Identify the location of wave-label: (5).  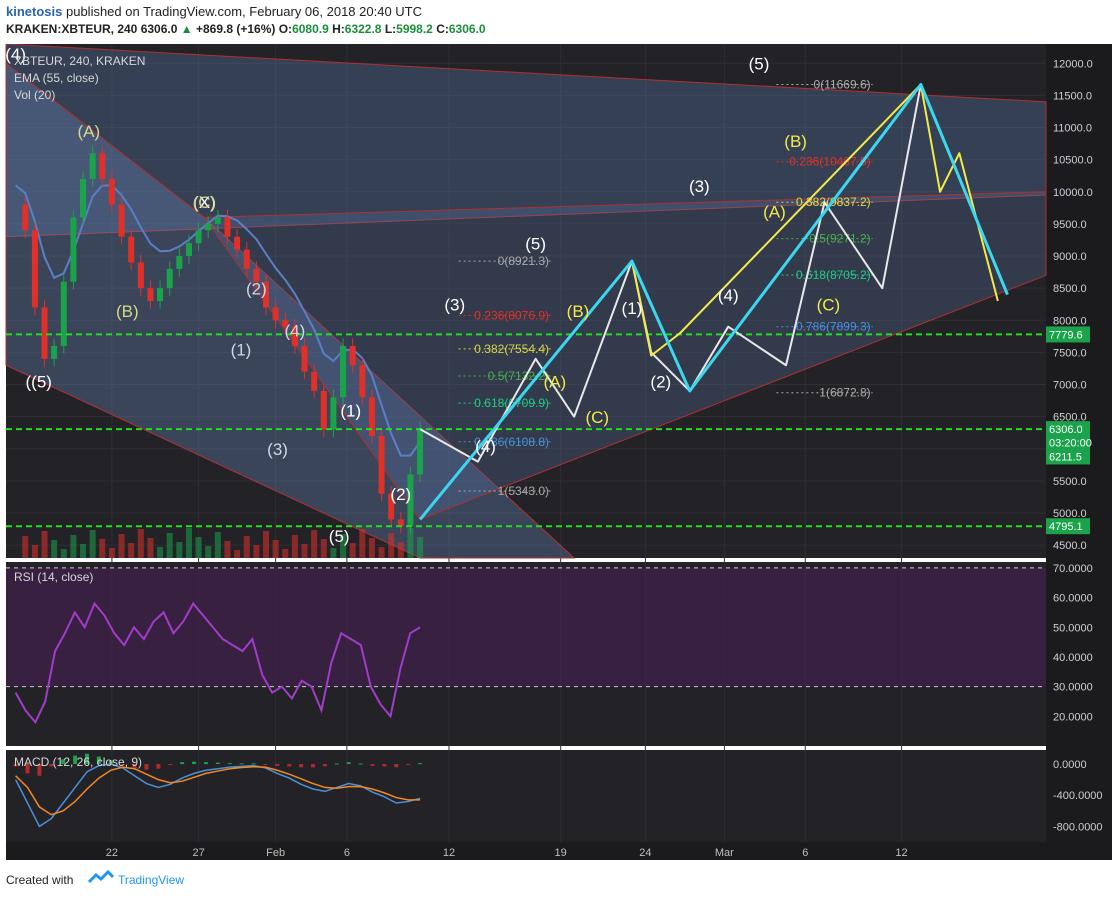
(759, 64).